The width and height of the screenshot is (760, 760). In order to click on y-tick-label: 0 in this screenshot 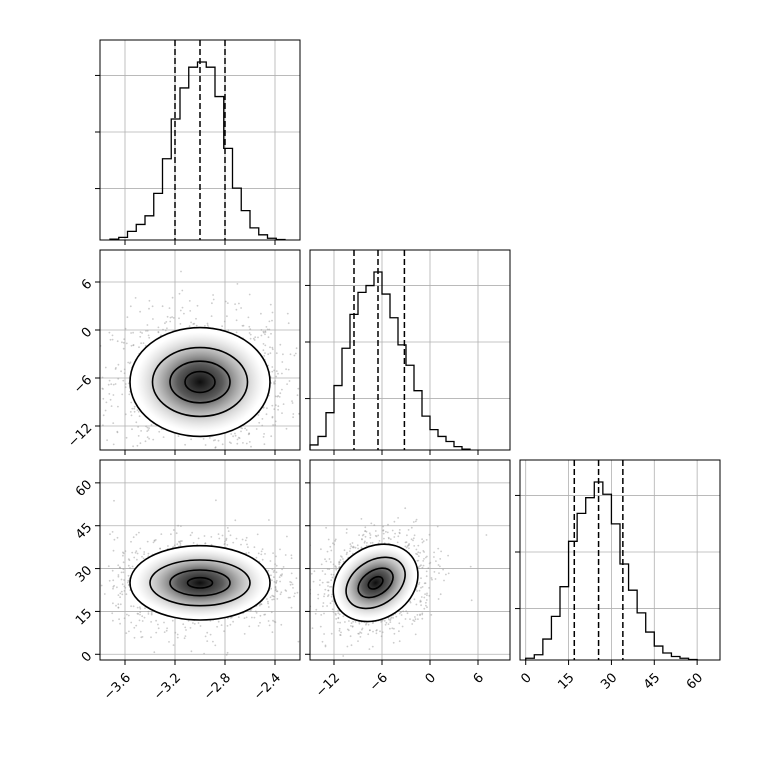, I will do `click(87, 333)`.